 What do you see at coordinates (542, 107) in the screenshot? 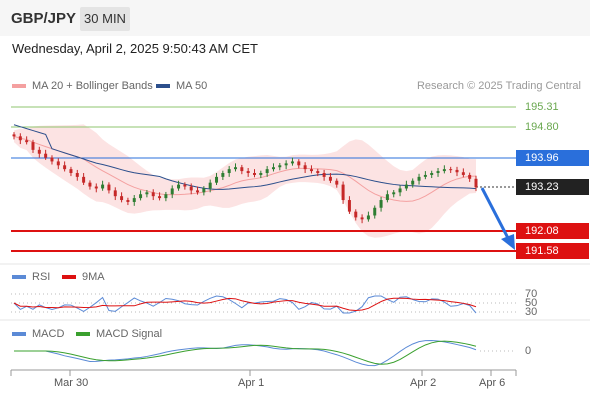
I see `resistance-2-label: 195.31` at bounding box center [542, 107].